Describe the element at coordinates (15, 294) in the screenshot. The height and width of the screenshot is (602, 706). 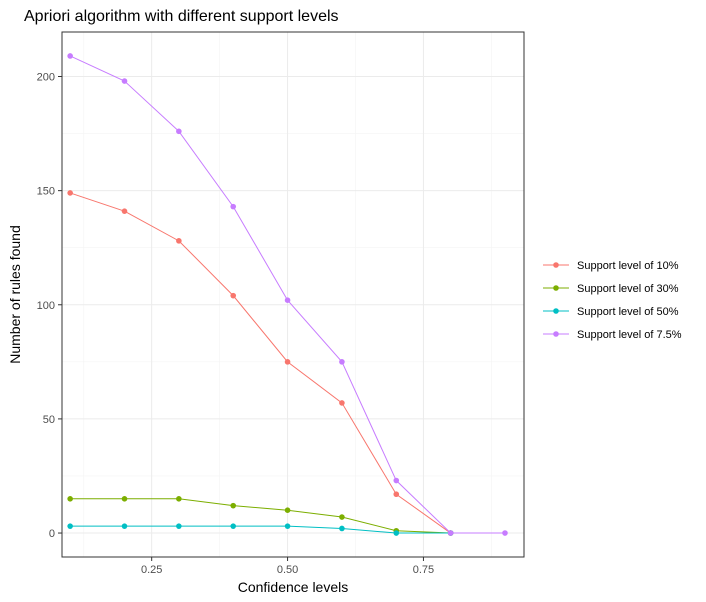
I see `y-axis-title: Number of rules found` at that location.